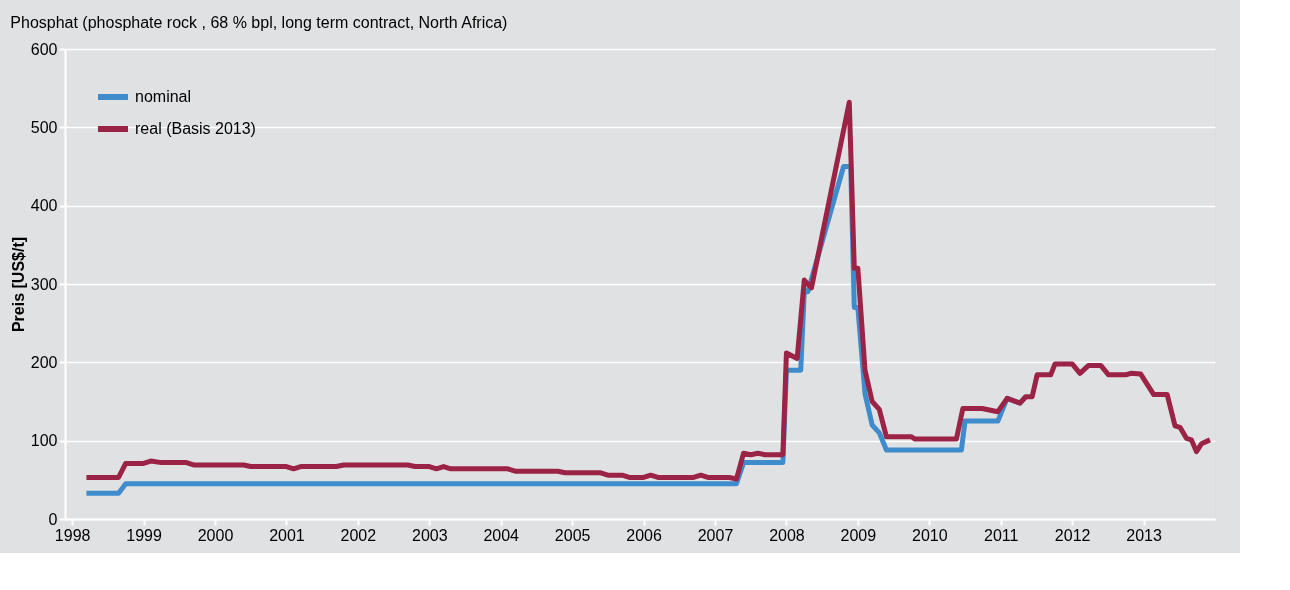 This screenshot has width=1290, height=590. I want to click on y-tick-label: 200, so click(44, 362).